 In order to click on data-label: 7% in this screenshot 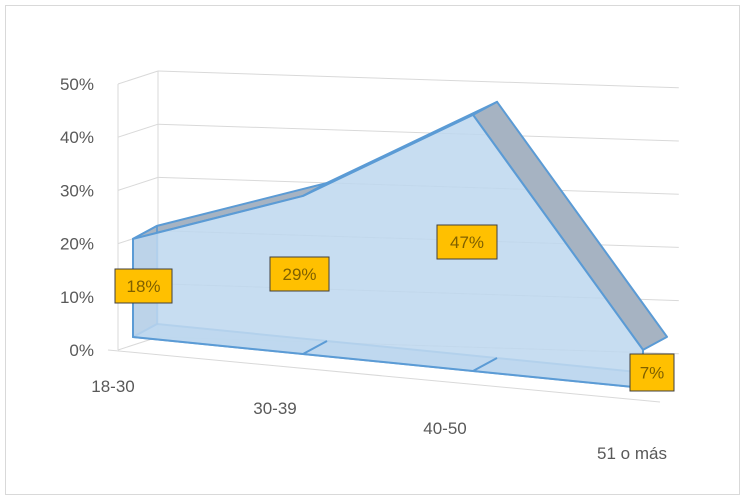, I will do `click(652, 373)`.